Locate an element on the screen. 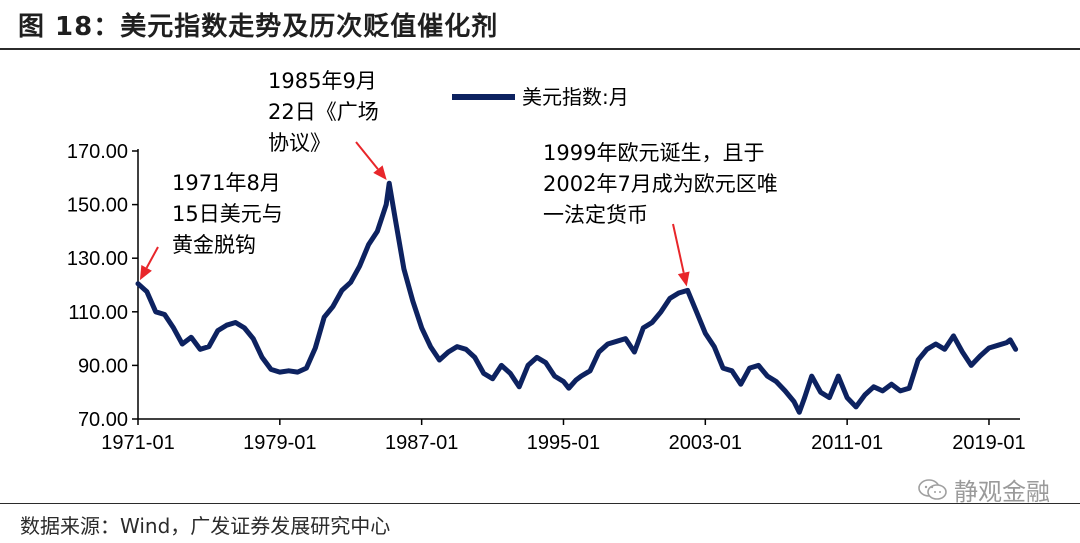 The width and height of the screenshot is (1080, 543). annotation-text: 2002年7月成为欧元区唯 is located at coordinates (660, 184).